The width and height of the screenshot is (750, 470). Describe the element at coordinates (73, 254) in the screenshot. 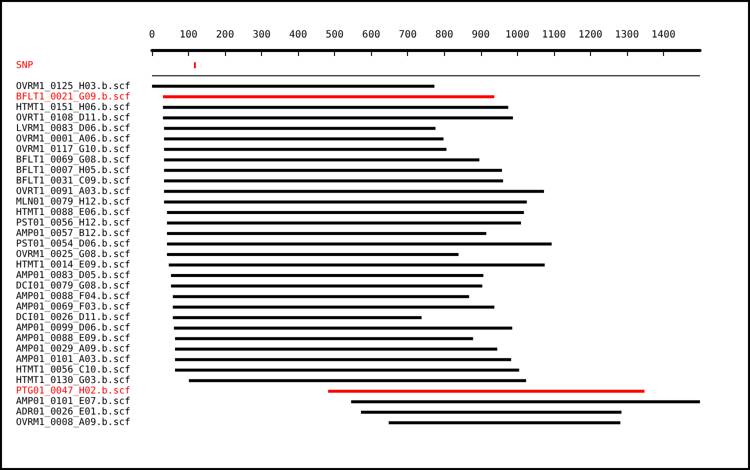

I see `y-tick-label: OVRM1_0025_G08.b.scf` at that location.